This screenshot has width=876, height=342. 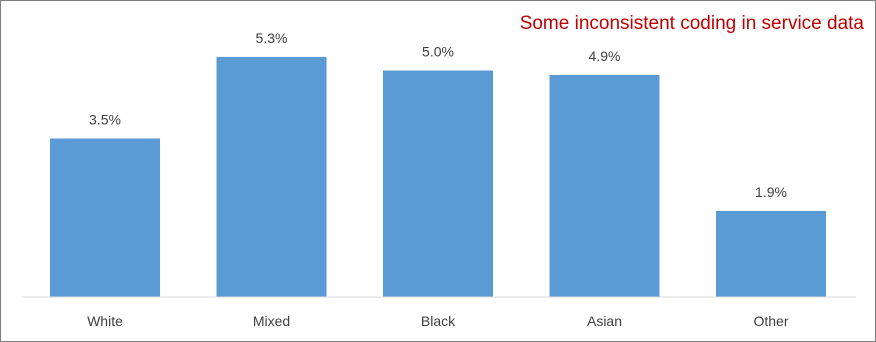 I want to click on category-label-black: Black, so click(x=438, y=321).